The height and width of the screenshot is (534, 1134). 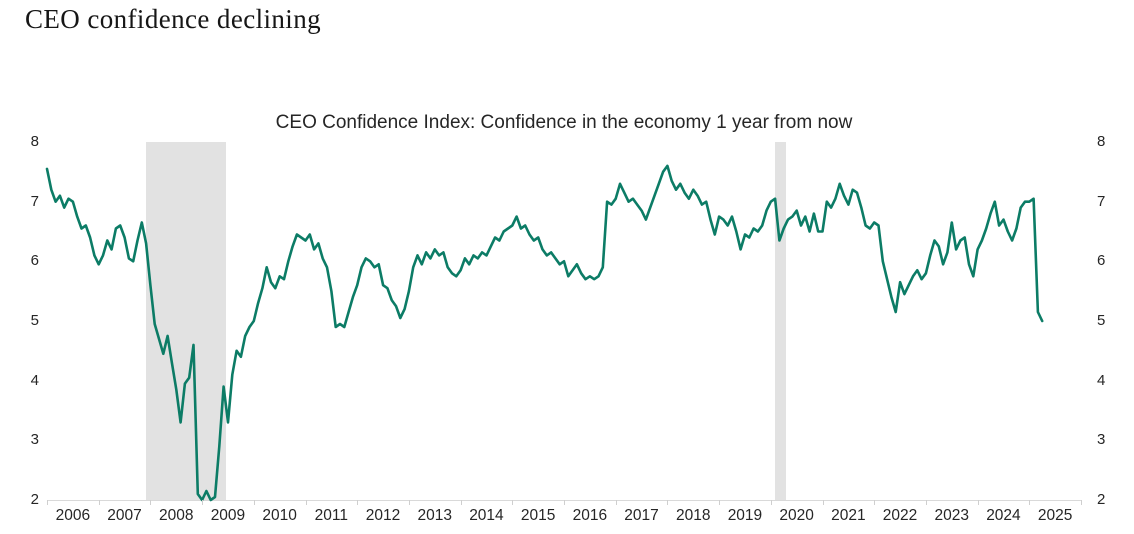 What do you see at coordinates (848, 515) in the screenshot?
I see `x-axis-label: 2021` at bounding box center [848, 515].